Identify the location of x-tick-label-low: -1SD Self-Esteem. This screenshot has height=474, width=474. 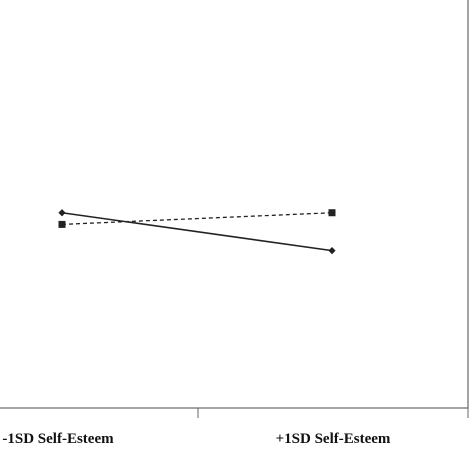
(58, 439).